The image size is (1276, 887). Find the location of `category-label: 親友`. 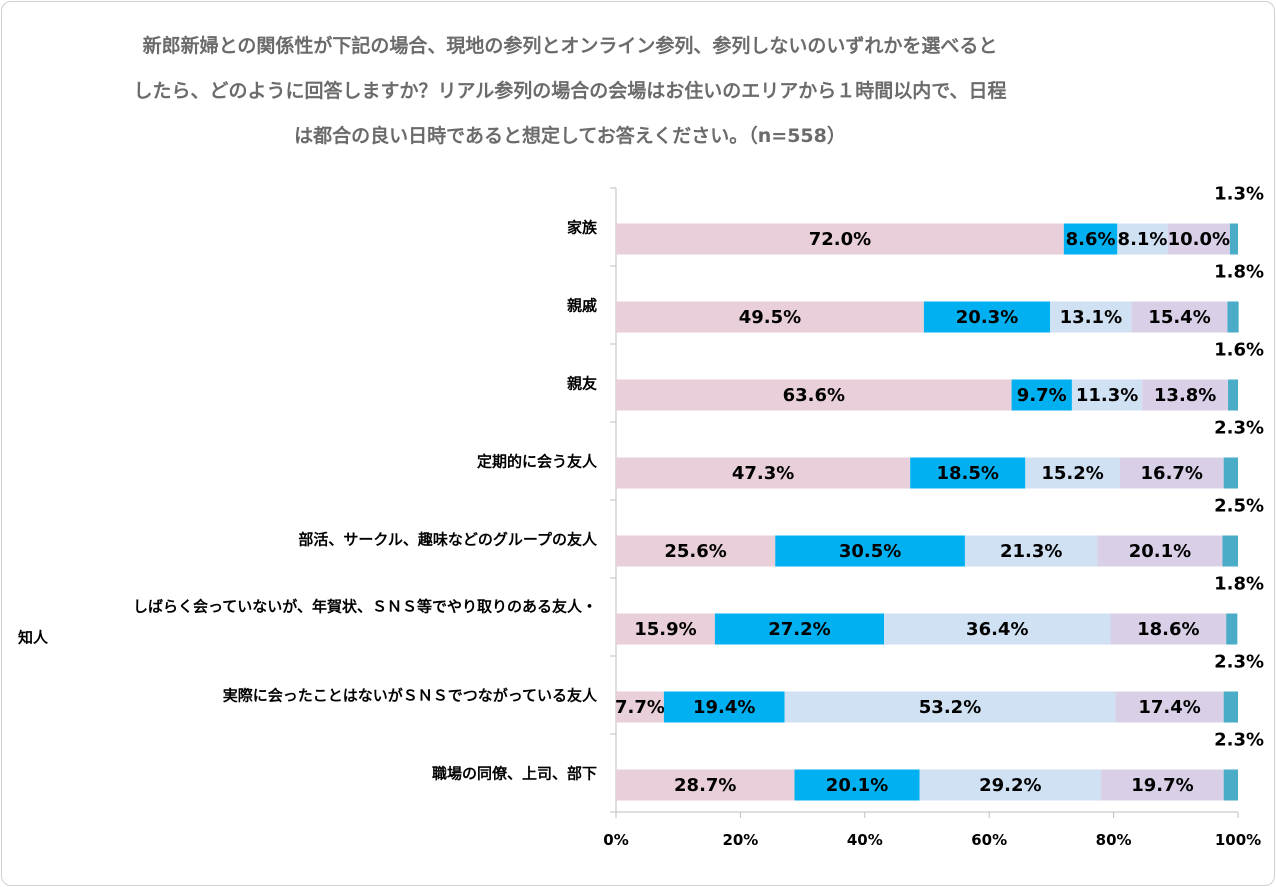

category-label: 親友 is located at coordinates (582, 384).